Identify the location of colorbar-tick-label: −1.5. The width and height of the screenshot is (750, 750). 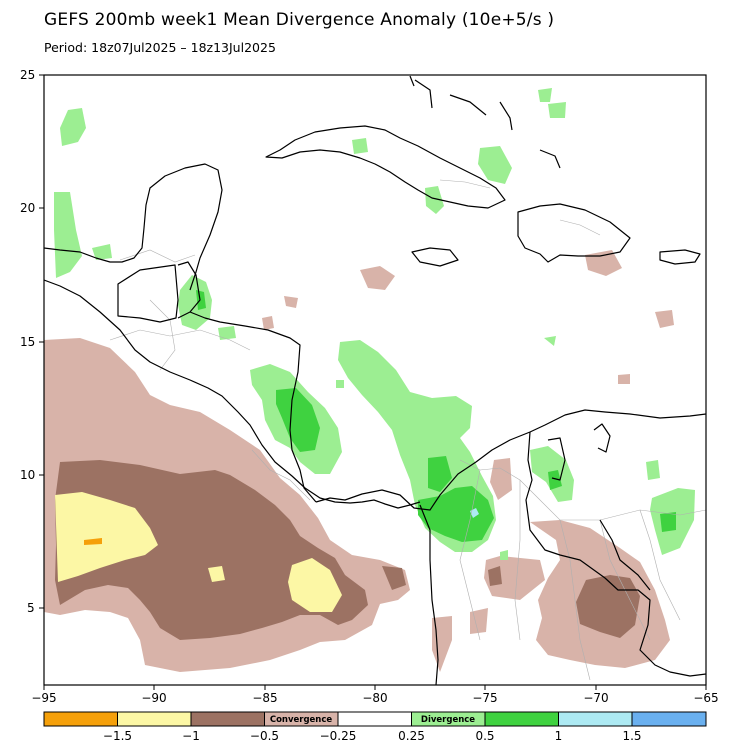
(117, 736).